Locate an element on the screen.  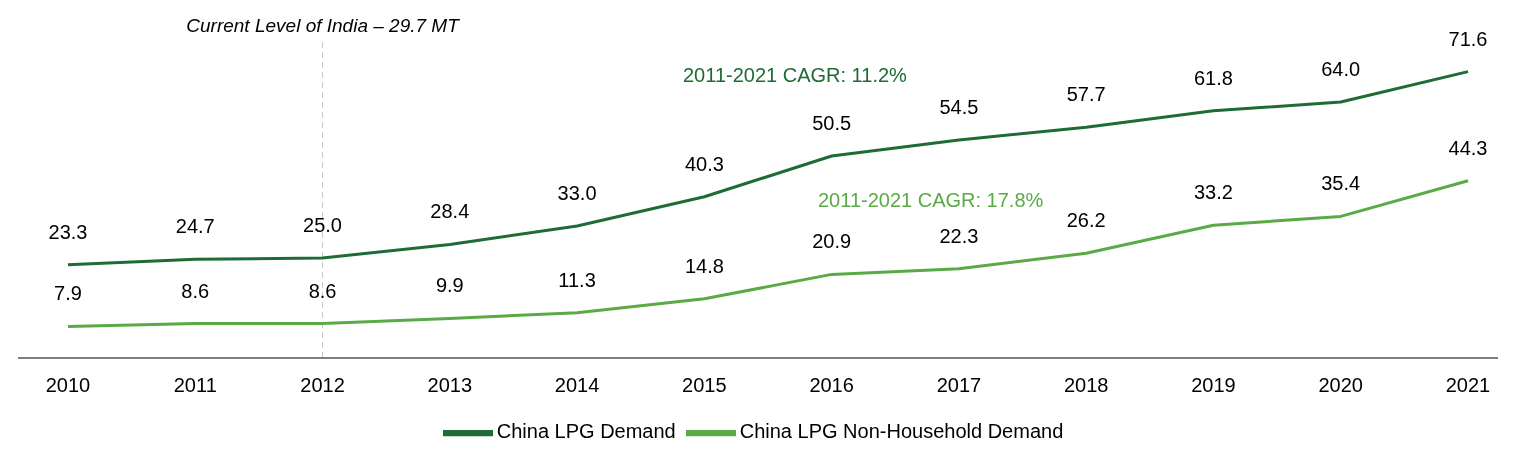
x-tick-label: 2019 is located at coordinates (1213, 385).